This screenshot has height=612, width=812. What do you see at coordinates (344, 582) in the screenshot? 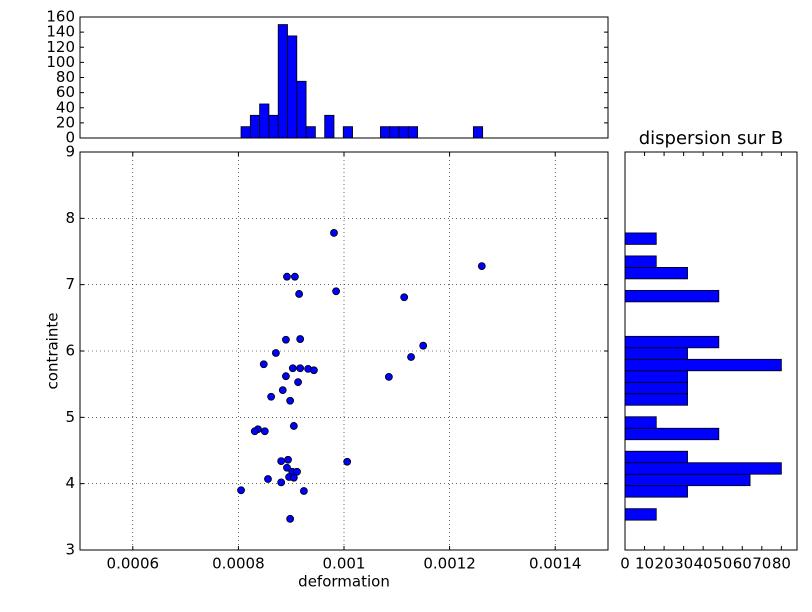
I see `x-axis-label: deformation` at bounding box center [344, 582].